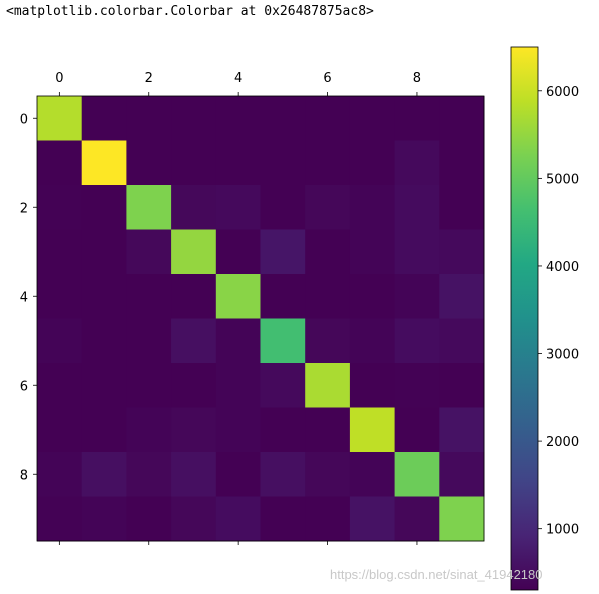  I want to click on heatmap-cell-r7-c8, so click(417, 430).